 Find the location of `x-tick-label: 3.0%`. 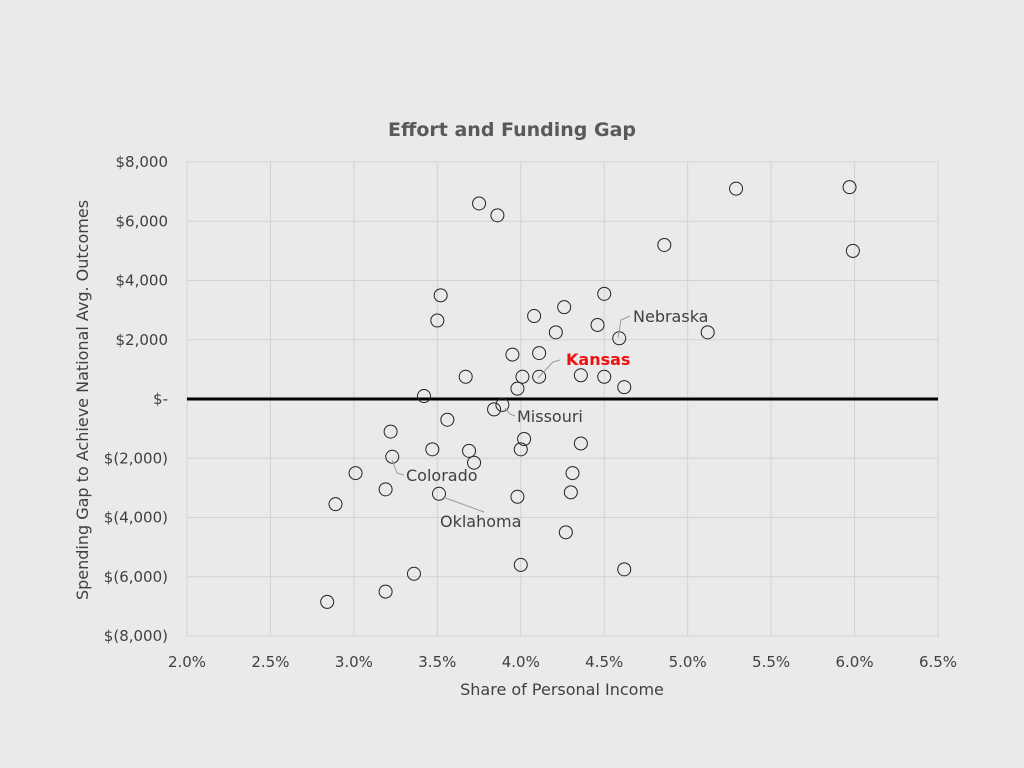

x-tick-label: 3.0% is located at coordinates (354, 662).